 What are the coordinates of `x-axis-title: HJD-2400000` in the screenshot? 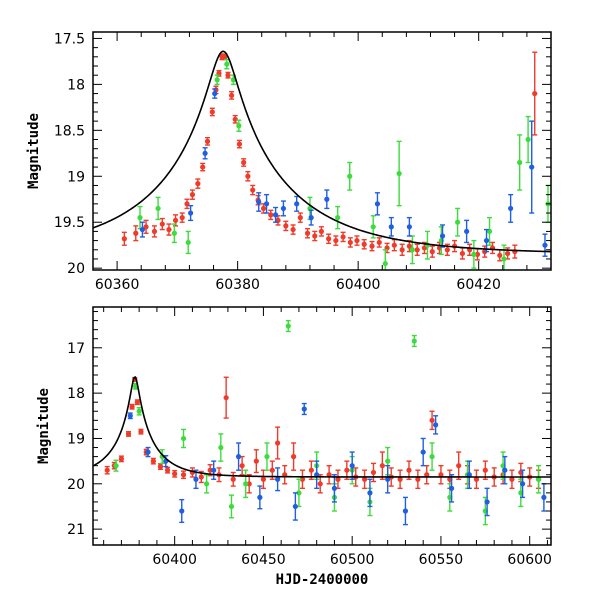 It's located at (322, 580).